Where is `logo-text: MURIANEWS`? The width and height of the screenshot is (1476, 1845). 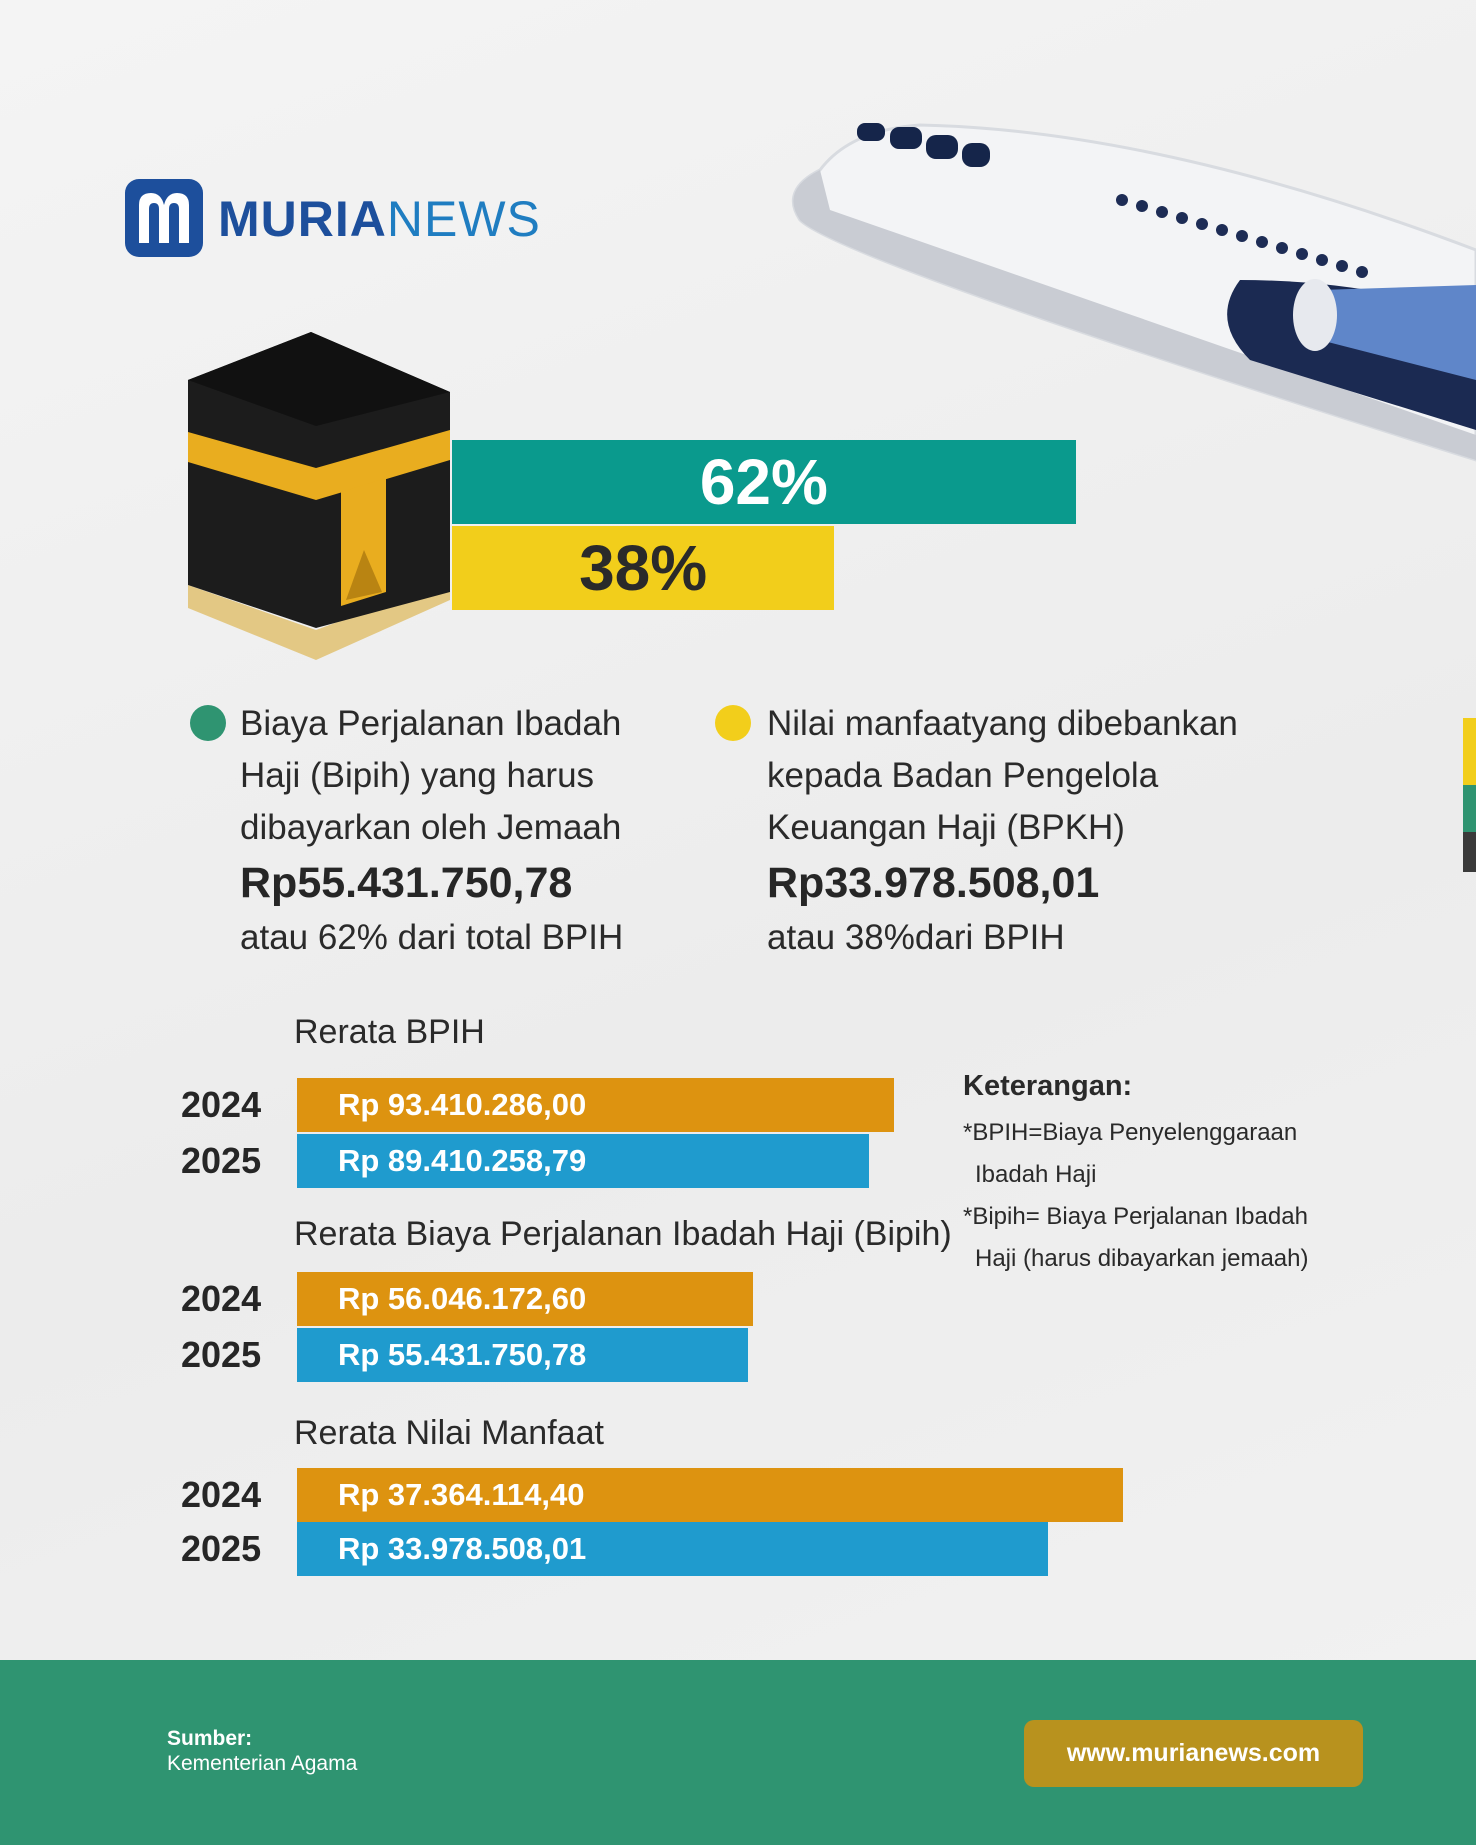
logo-text: MURIANEWS is located at coordinates (379, 219).